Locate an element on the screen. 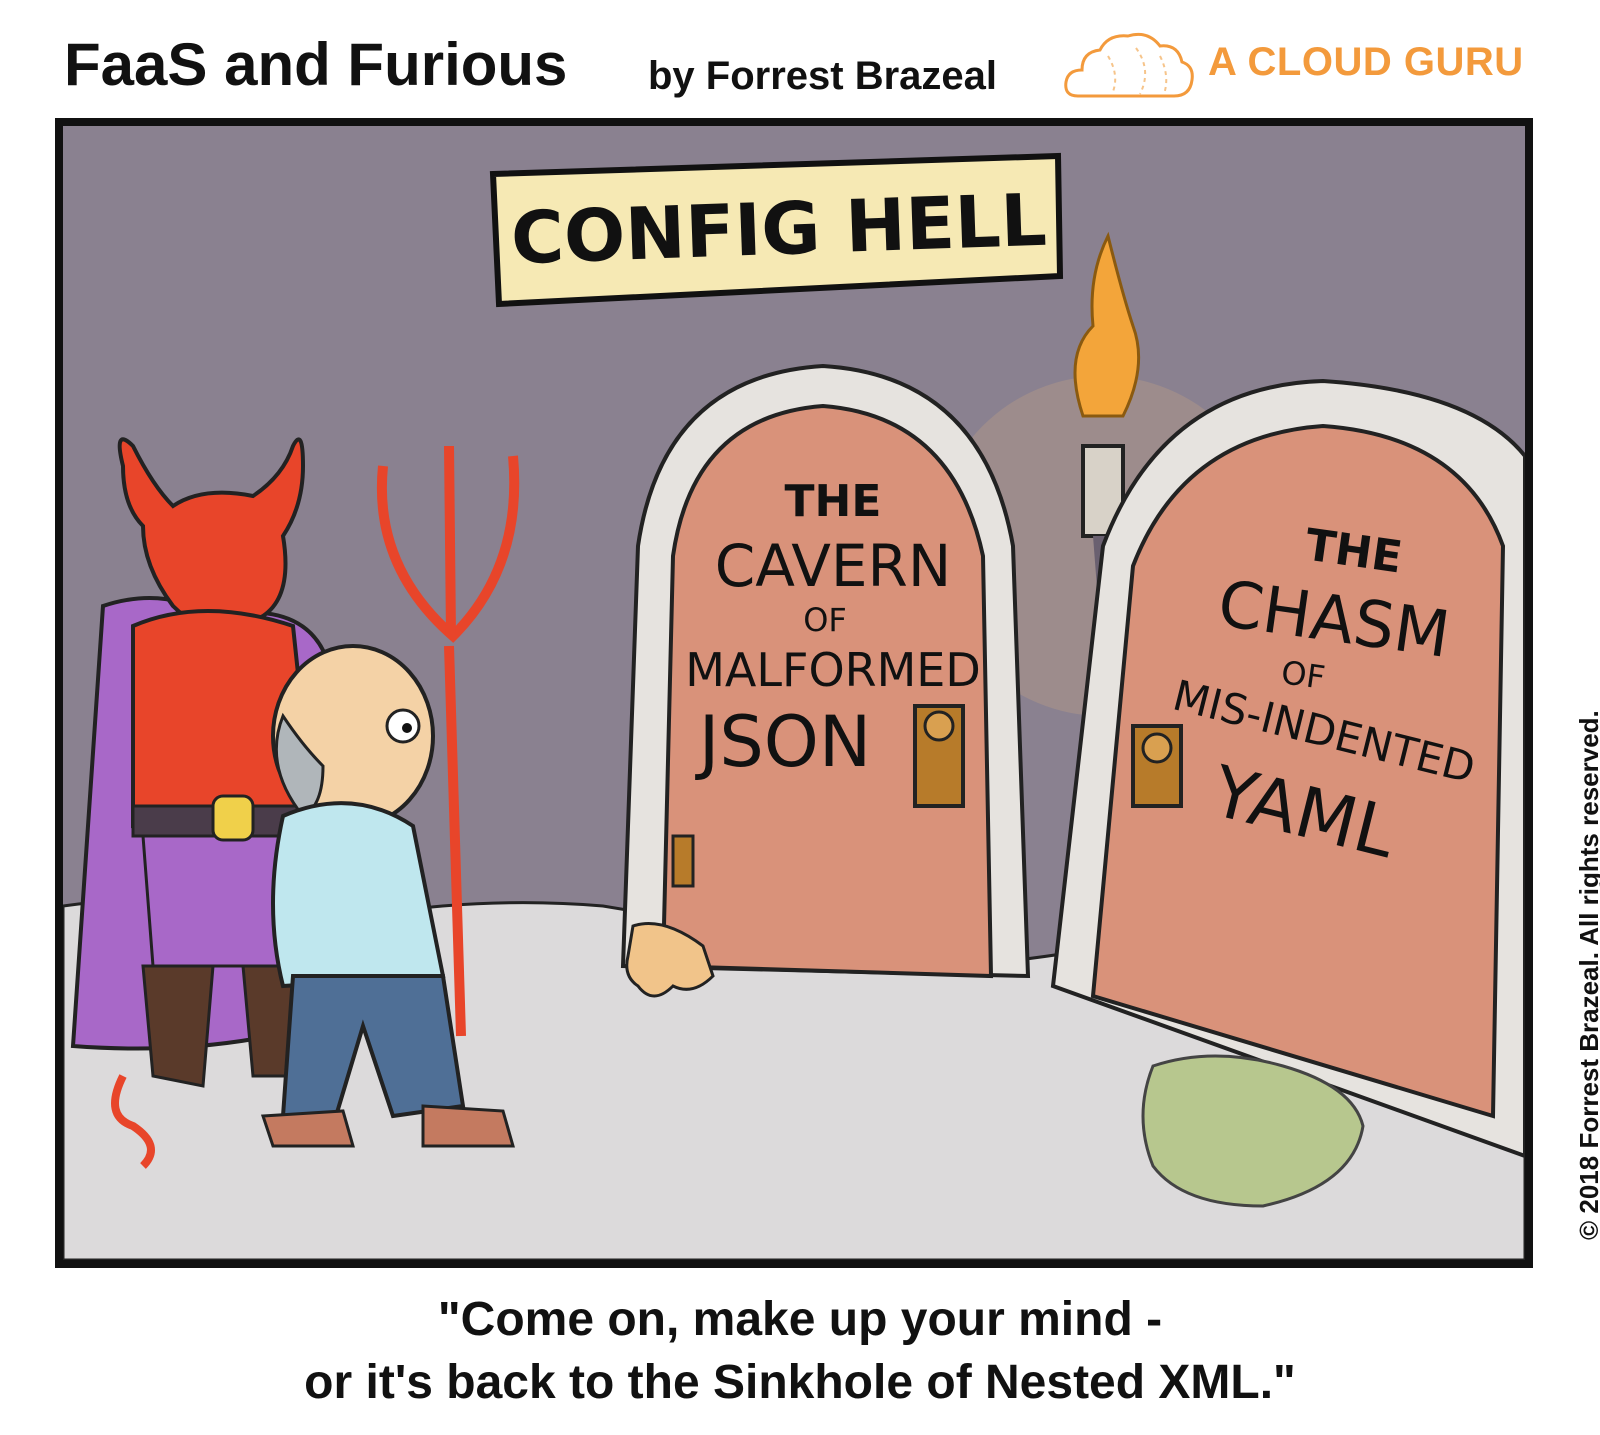  left-door-line2: CAVERN is located at coordinates (833, 566).